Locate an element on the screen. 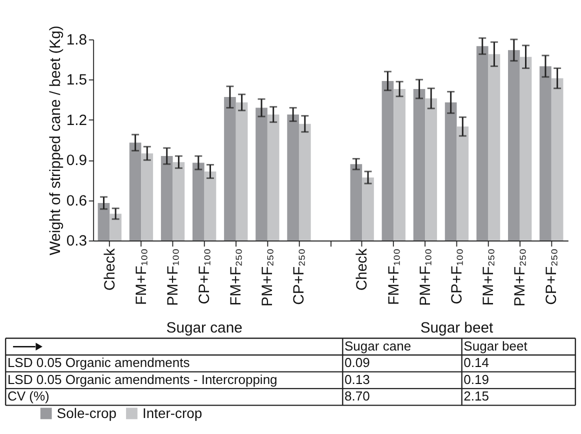 This screenshot has height=434, width=581. y-tick-label: 1.2 is located at coordinates (77, 120).